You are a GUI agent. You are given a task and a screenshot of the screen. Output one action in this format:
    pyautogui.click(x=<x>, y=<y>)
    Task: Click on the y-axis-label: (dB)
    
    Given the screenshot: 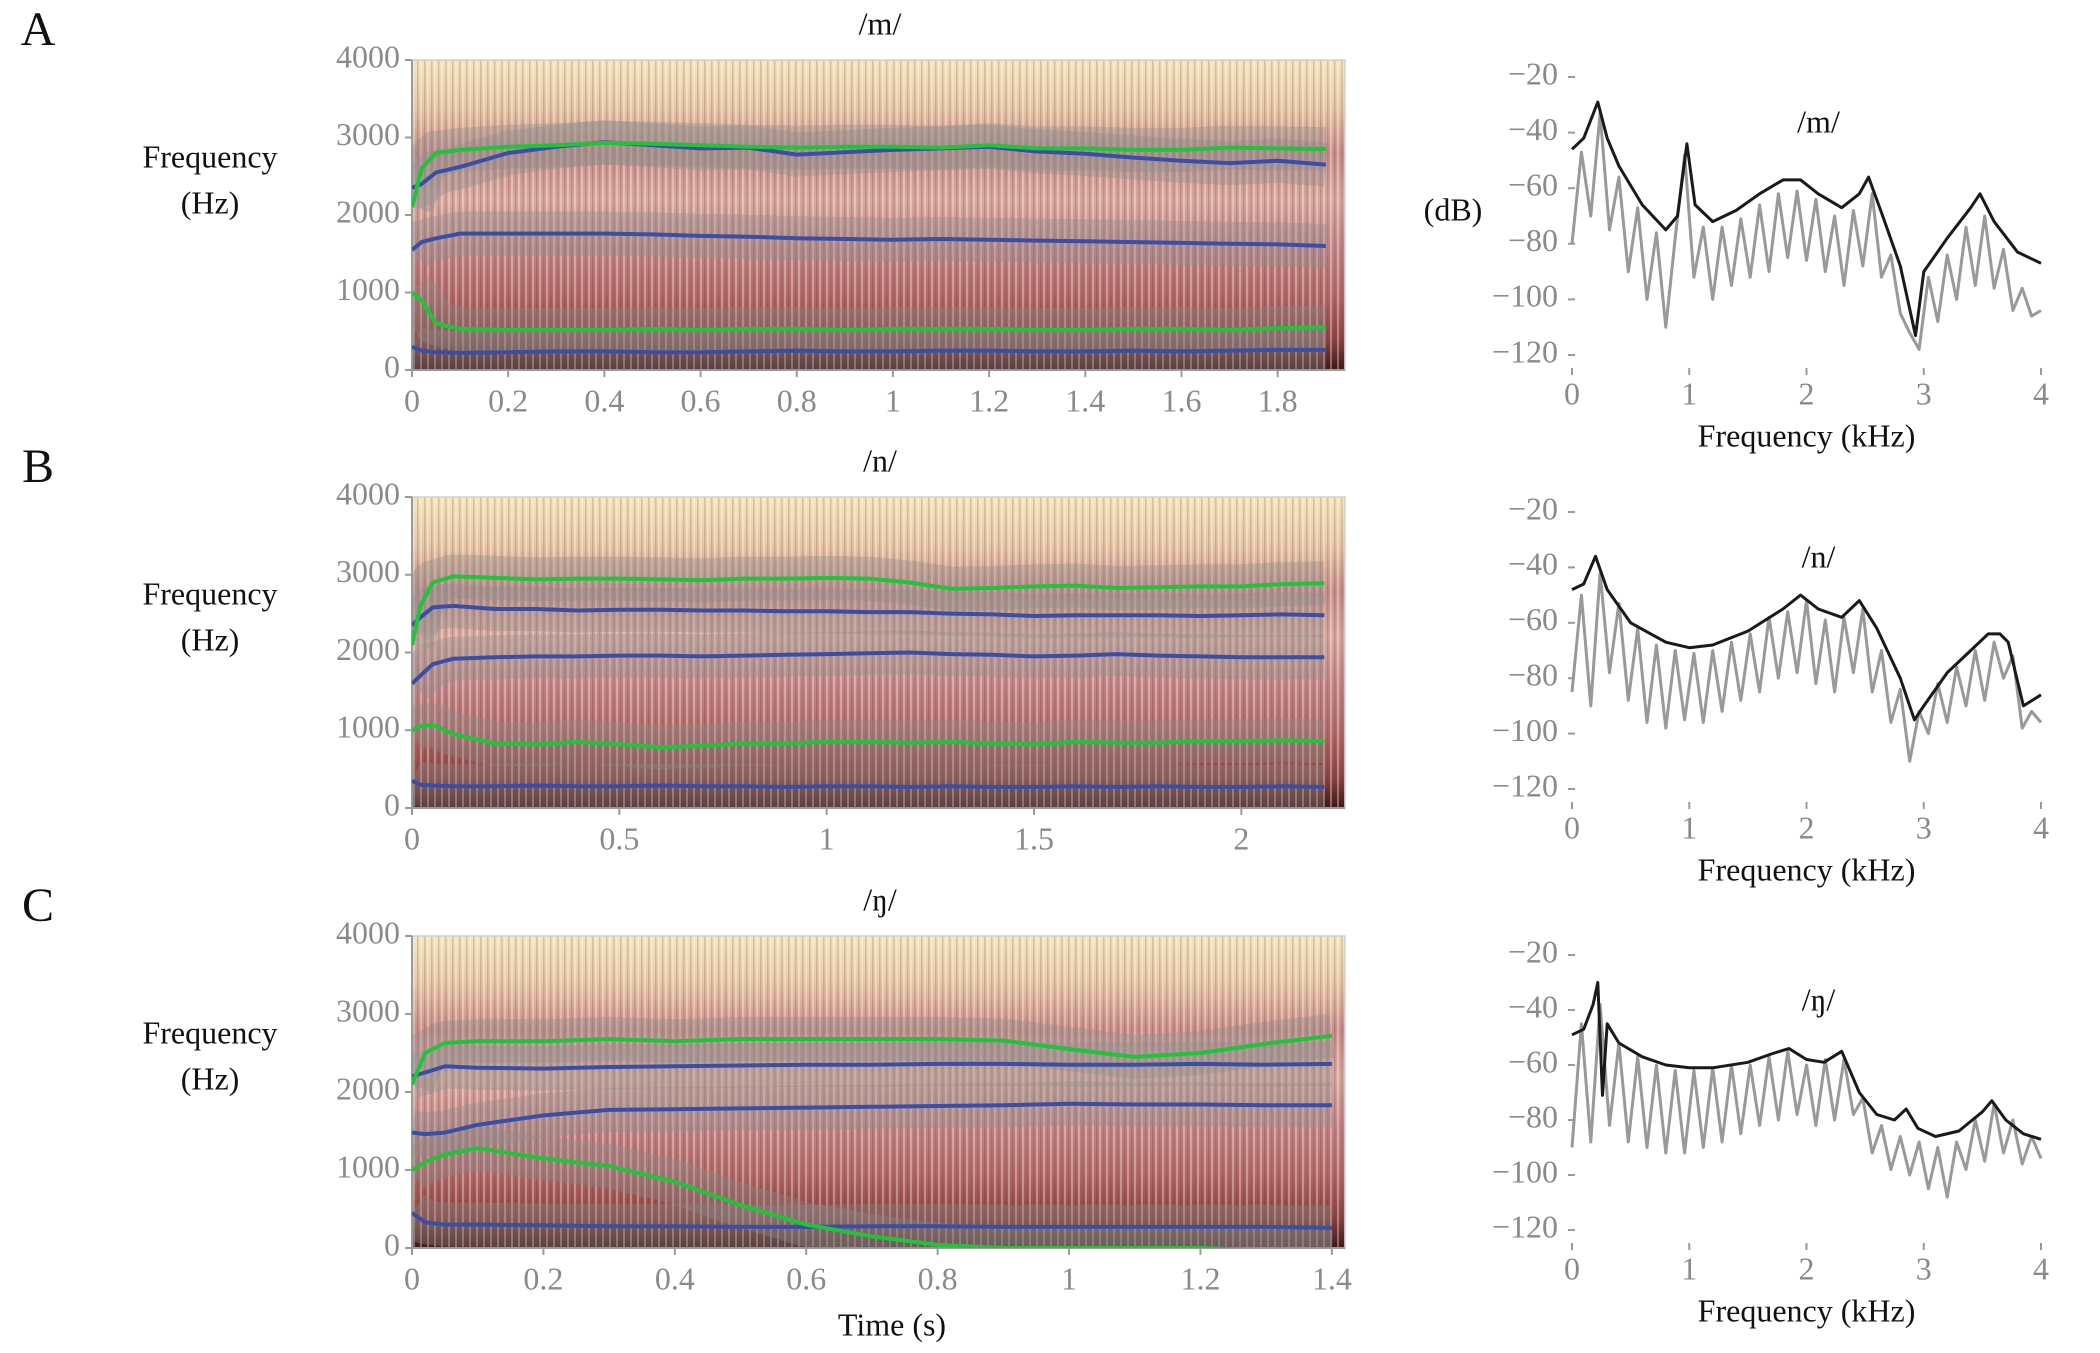 What is the action you would take?
    pyautogui.click(x=1453, y=209)
    